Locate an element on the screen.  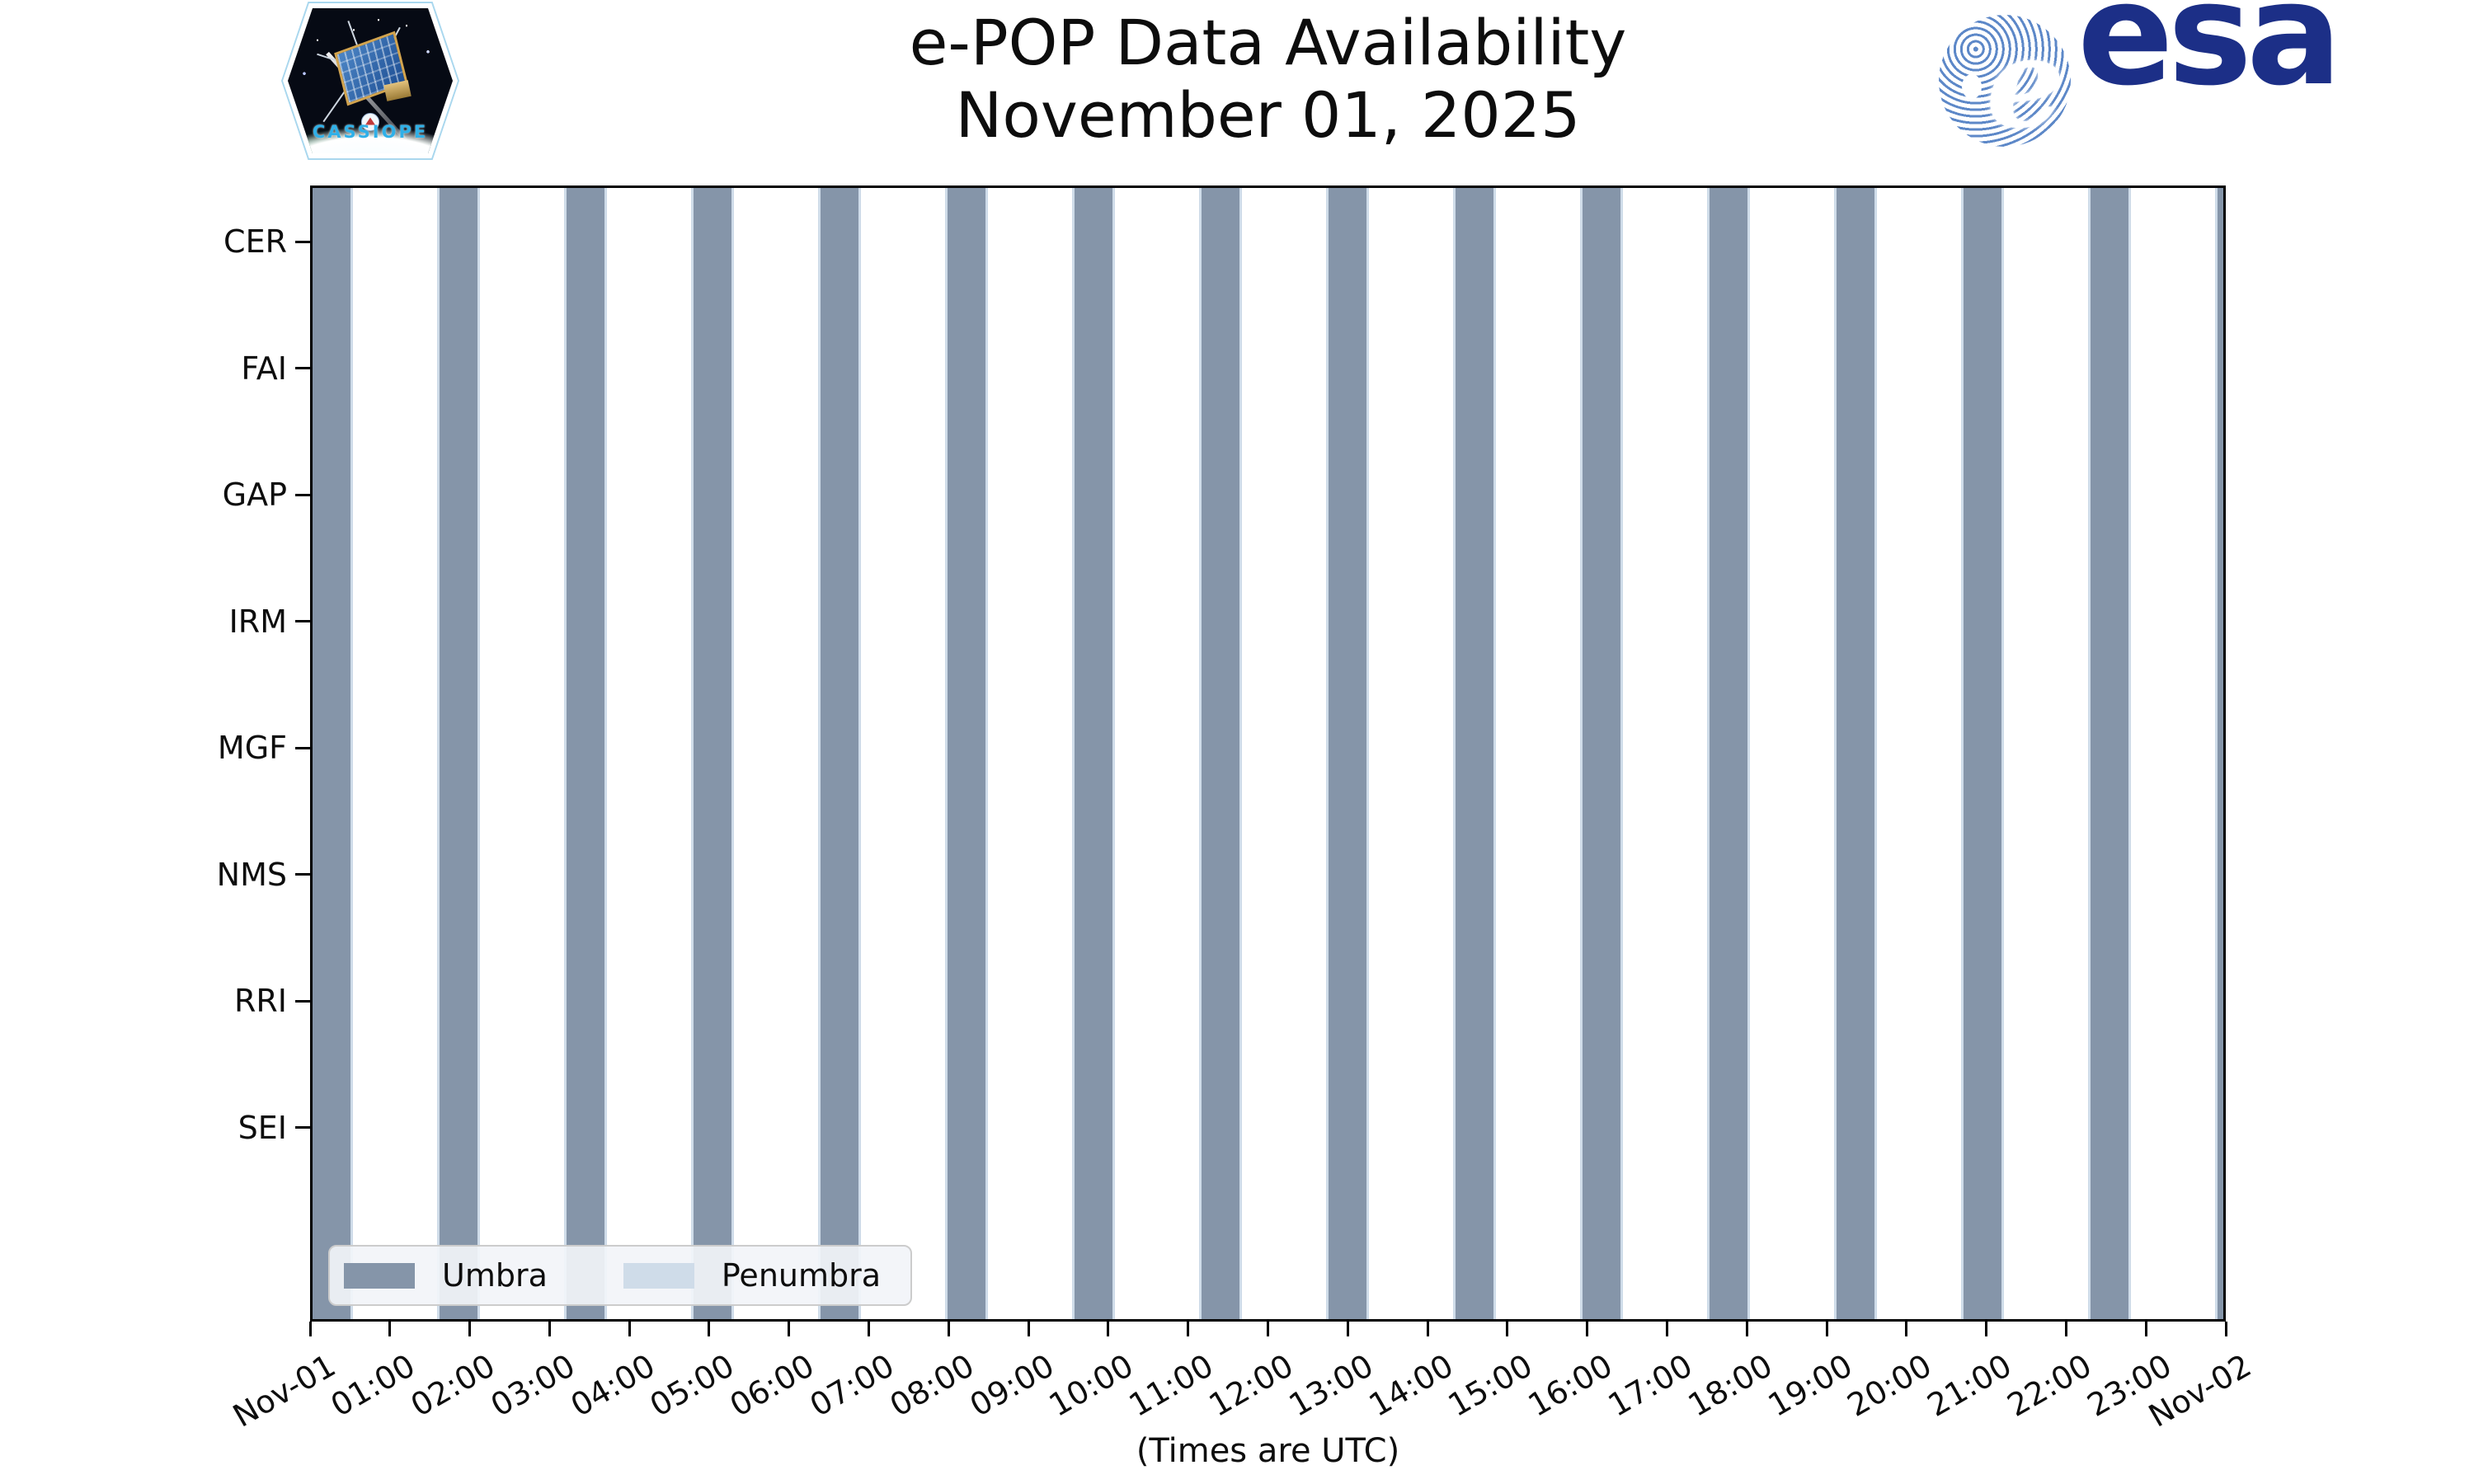
x-tick-label: 22:00 is located at coordinates (2049, 1385).